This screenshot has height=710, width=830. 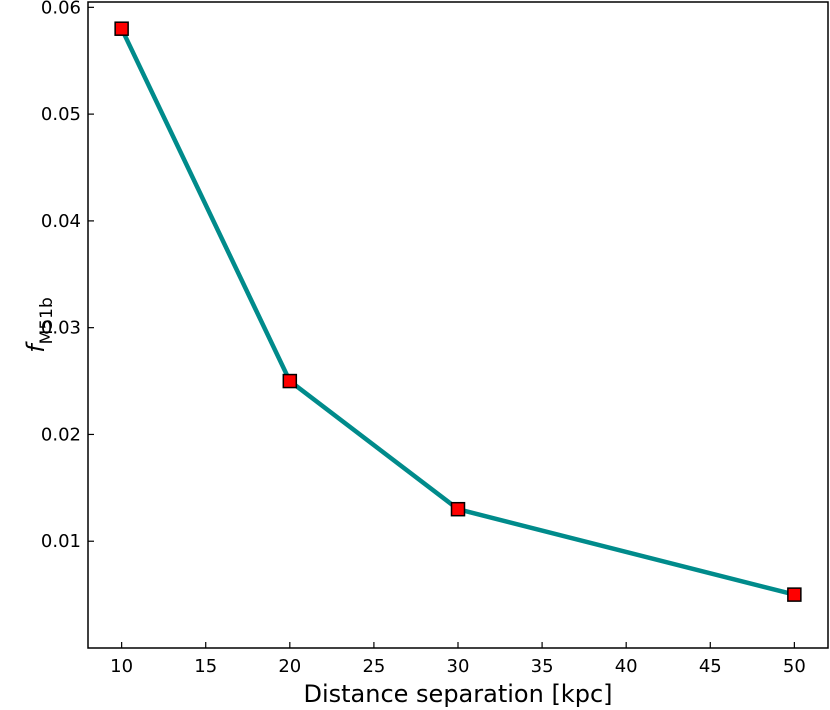 What do you see at coordinates (67, 276) in the screenshot?
I see `y-axis-ticks: 0.01 0.02 0.03 0.04 0.05 0.06` at bounding box center [67, 276].